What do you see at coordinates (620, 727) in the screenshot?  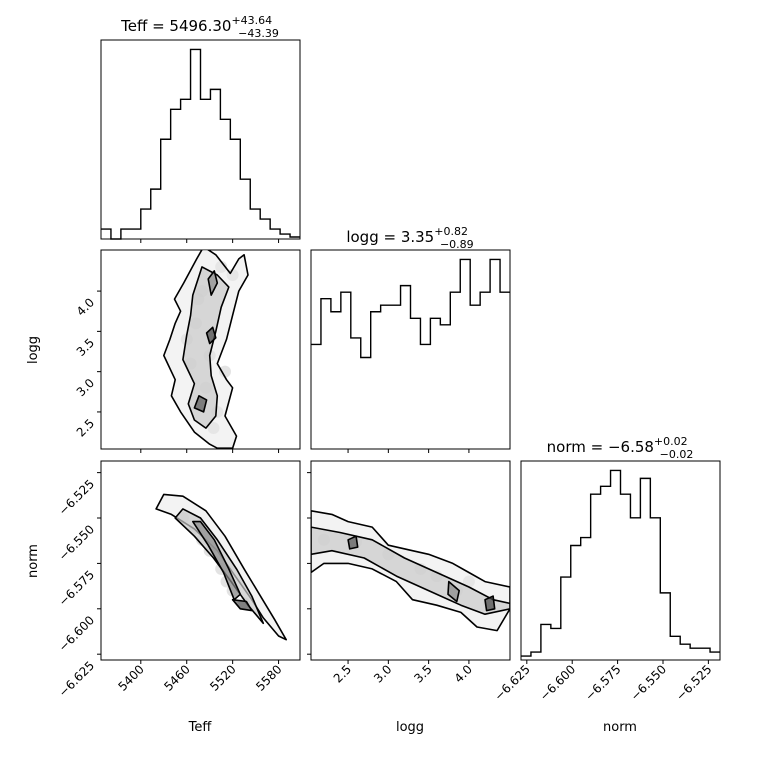 I see `xlabel-norm: norm` at bounding box center [620, 727].